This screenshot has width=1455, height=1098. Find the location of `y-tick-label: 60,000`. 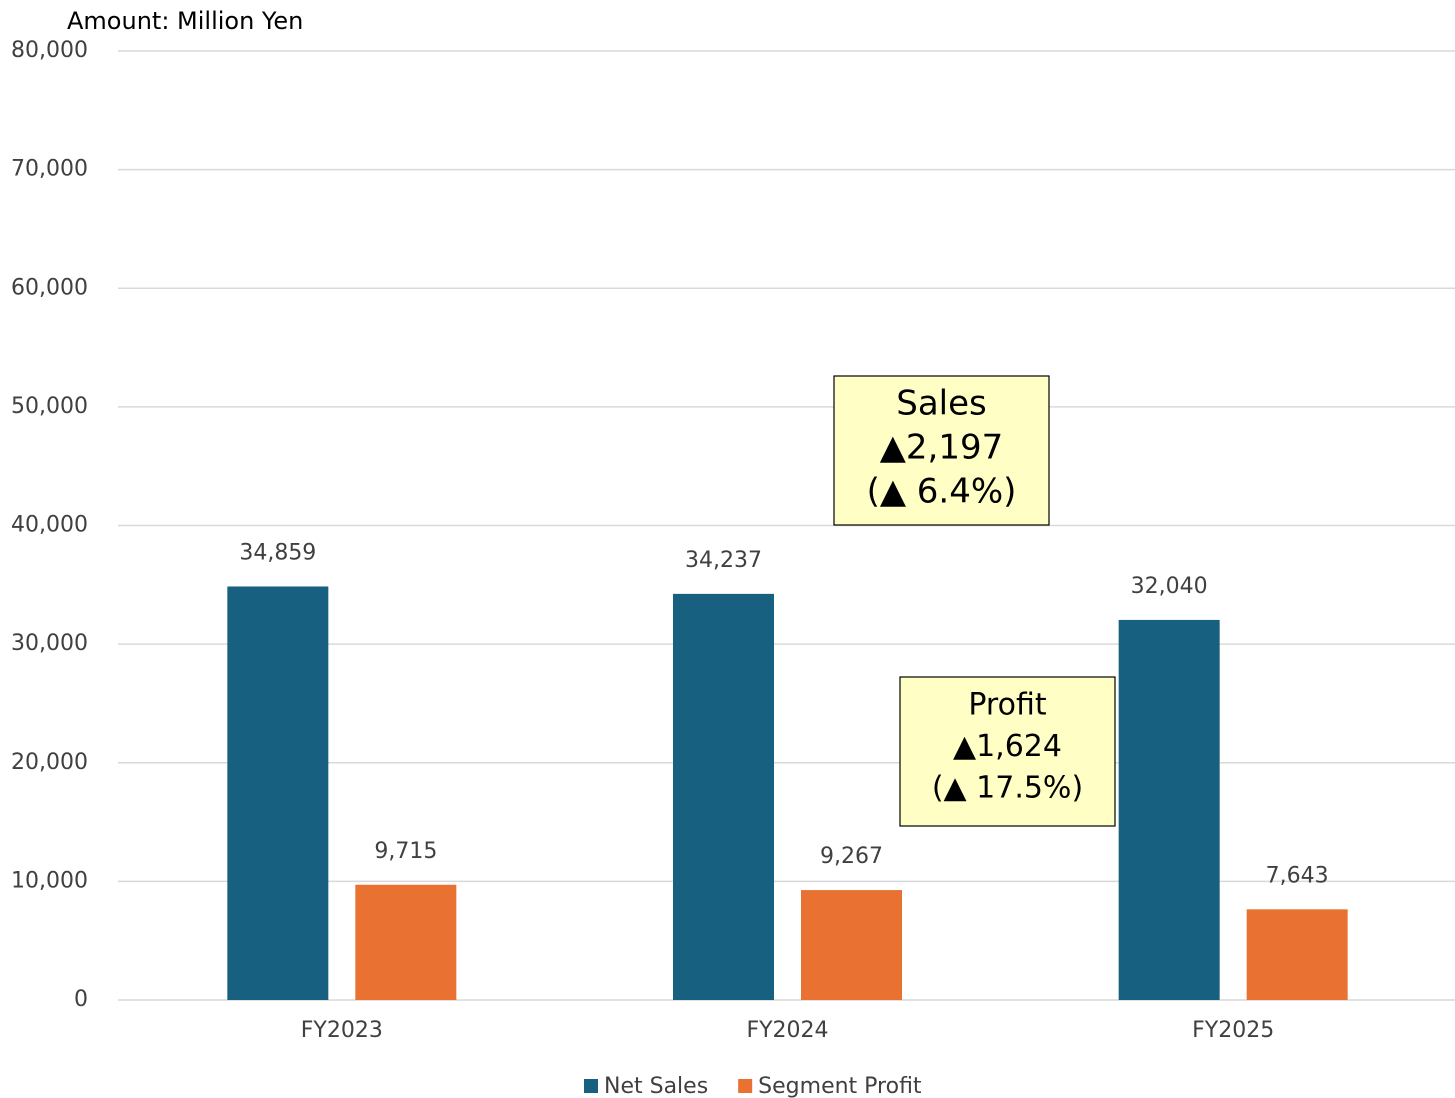

y-tick-label: 60,000 is located at coordinates (49, 287).